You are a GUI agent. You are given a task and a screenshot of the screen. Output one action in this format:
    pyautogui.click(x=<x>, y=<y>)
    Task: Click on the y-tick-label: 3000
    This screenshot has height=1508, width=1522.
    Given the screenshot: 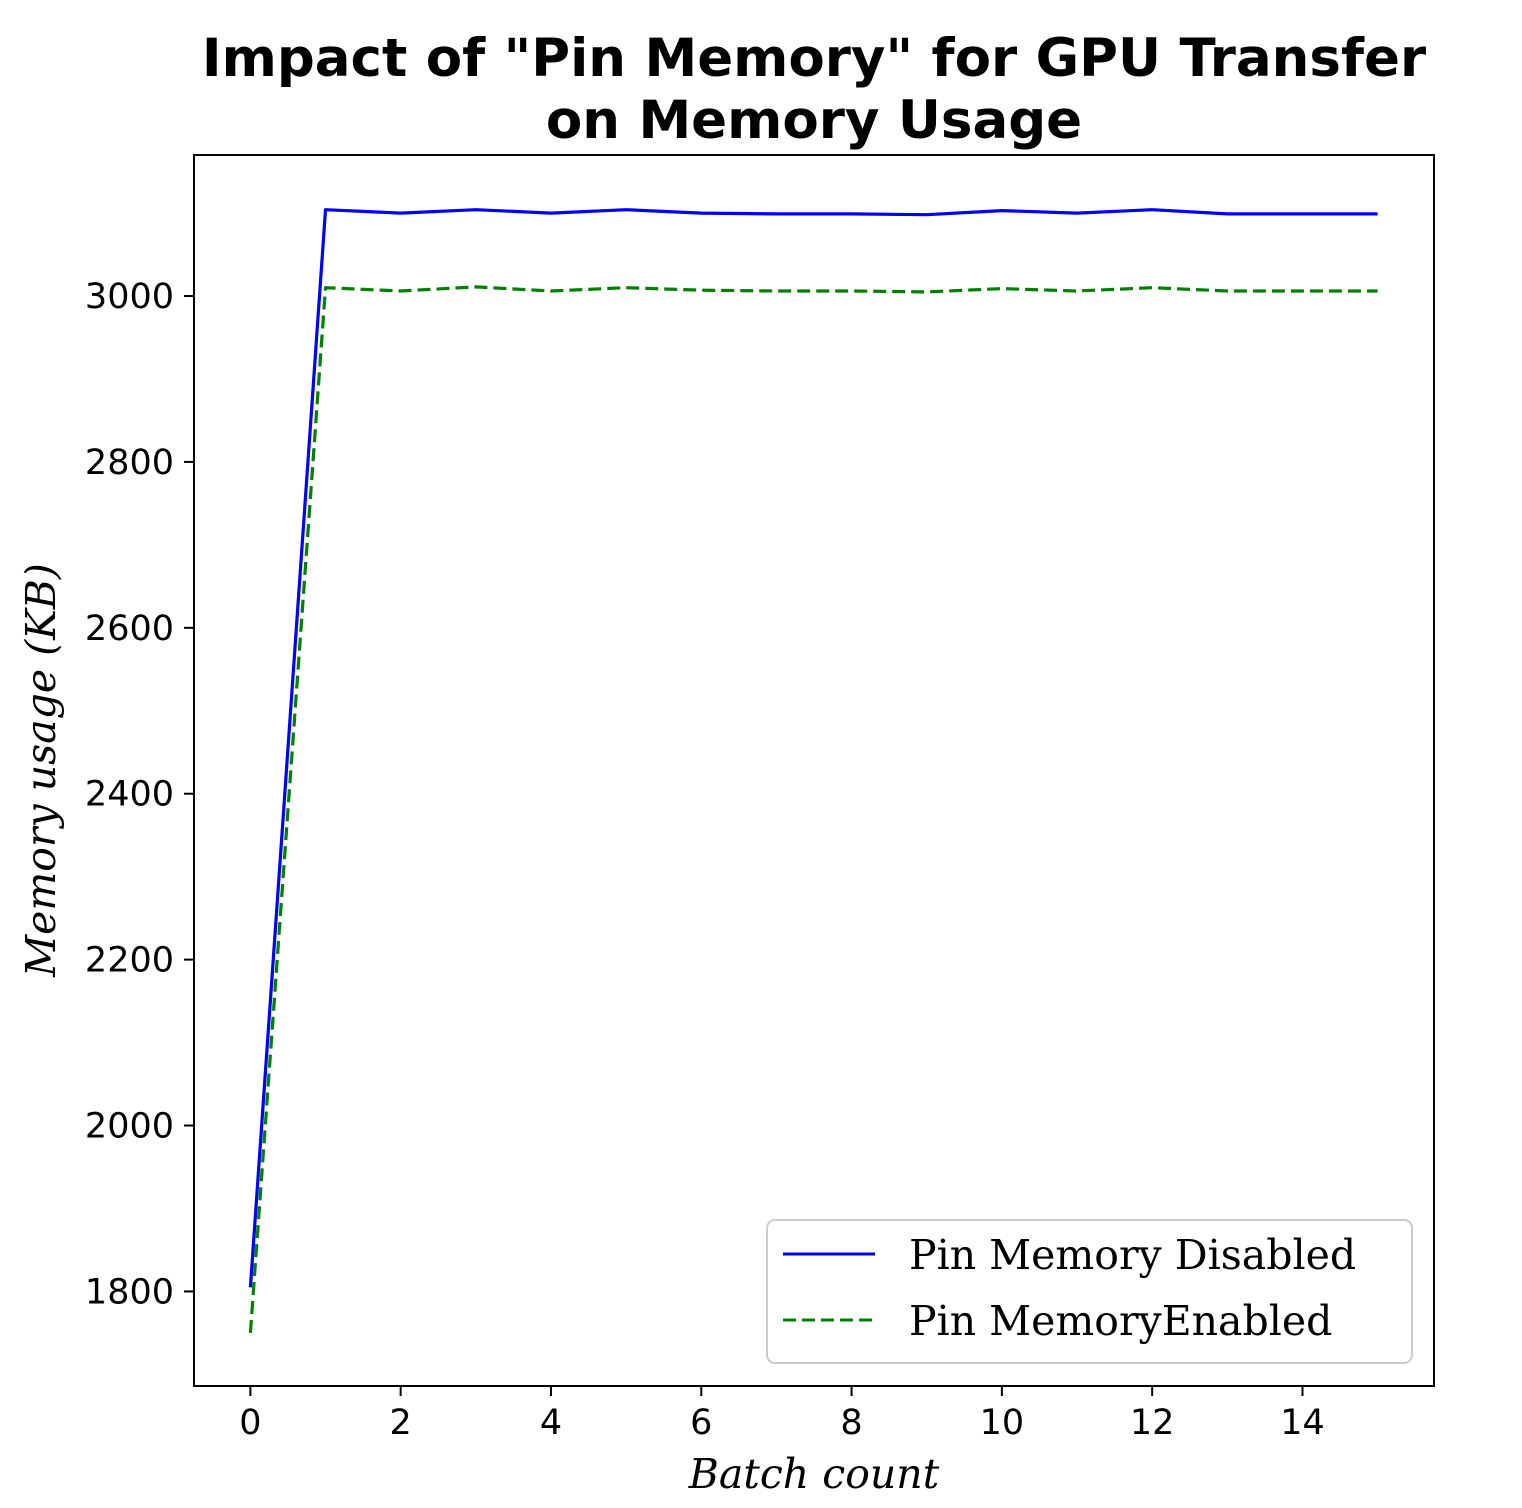 What is the action you would take?
    pyautogui.click(x=129, y=297)
    